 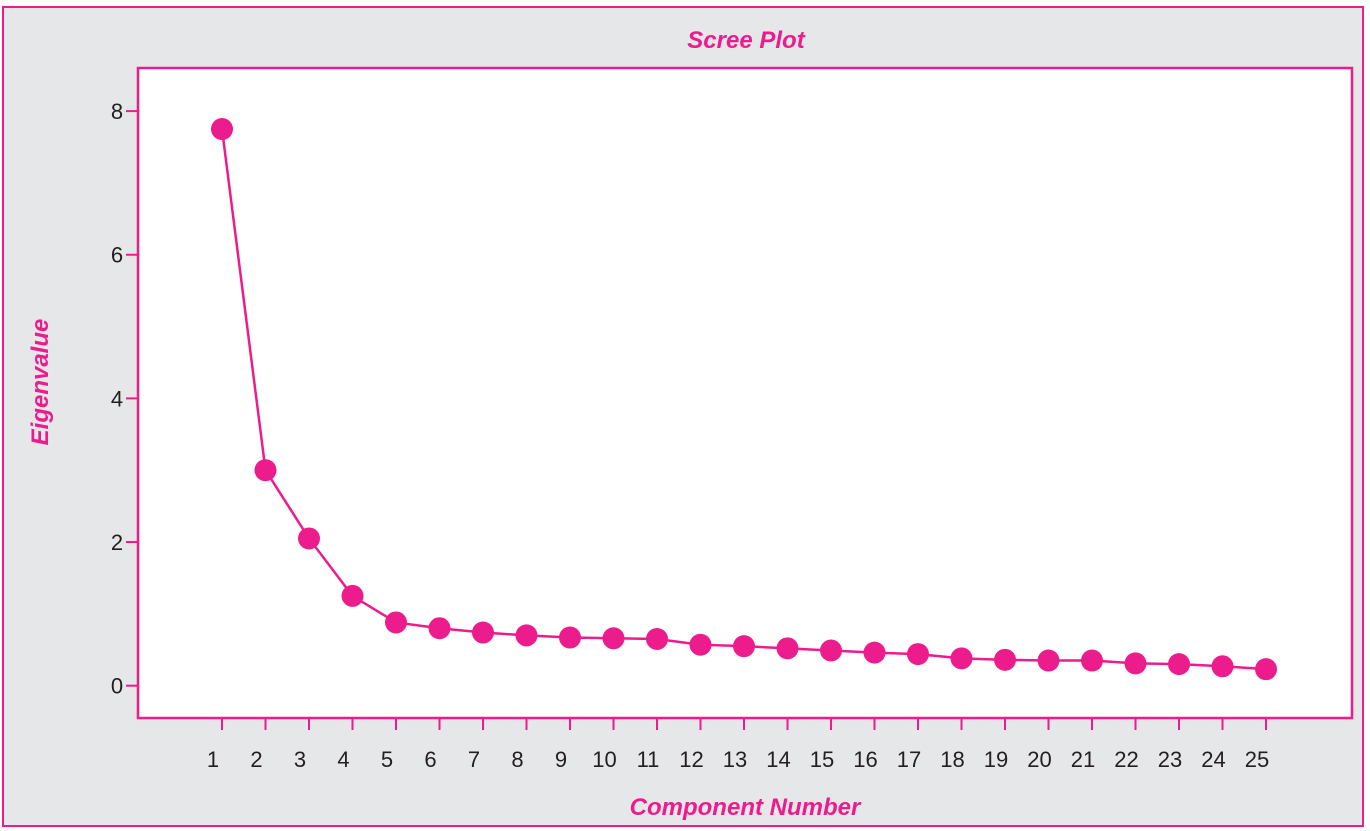 What do you see at coordinates (213, 759) in the screenshot?
I see `x-tick-label: 1` at bounding box center [213, 759].